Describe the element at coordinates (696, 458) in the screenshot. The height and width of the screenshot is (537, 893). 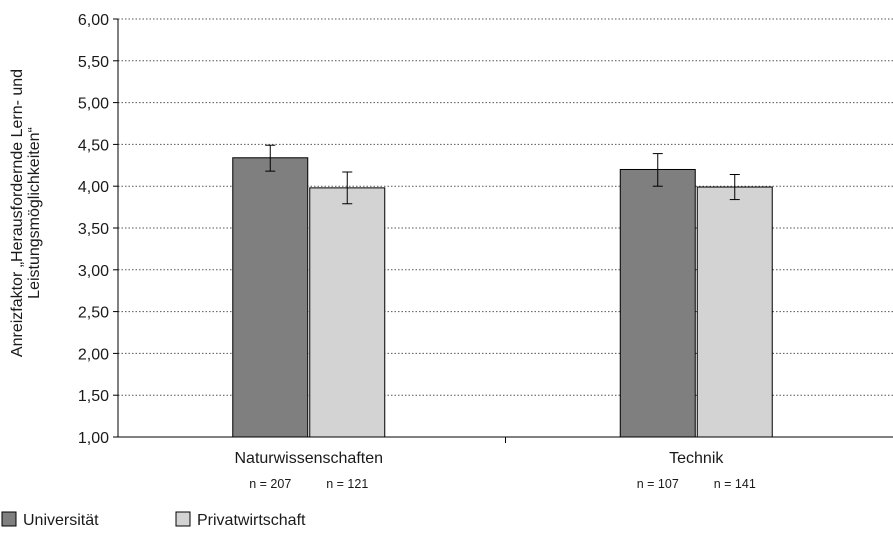
I see `category-label: Technik` at that location.